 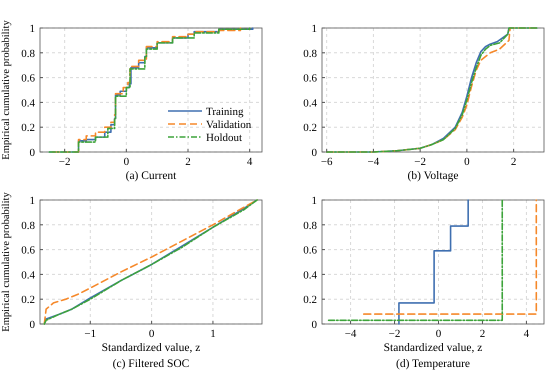 I want to click on legend-label: Validation, so click(x=229, y=125).